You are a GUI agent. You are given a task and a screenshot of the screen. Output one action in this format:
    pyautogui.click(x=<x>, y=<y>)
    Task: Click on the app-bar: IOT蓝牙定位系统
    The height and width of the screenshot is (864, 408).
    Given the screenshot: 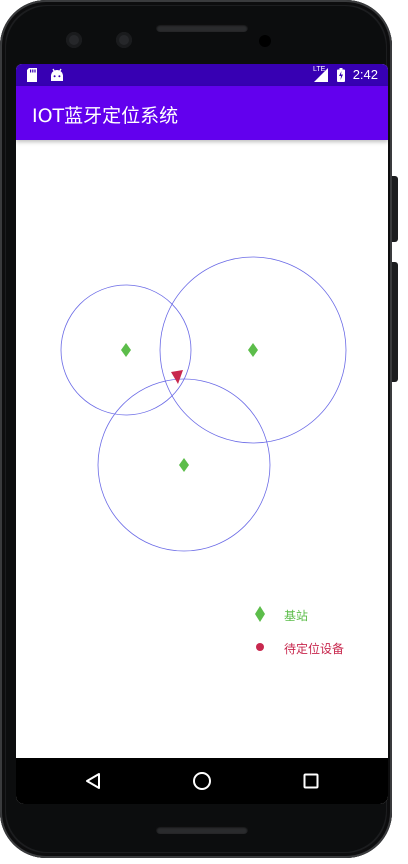 What is the action you would take?
    pyautogui.click(x=202, y=113)
    